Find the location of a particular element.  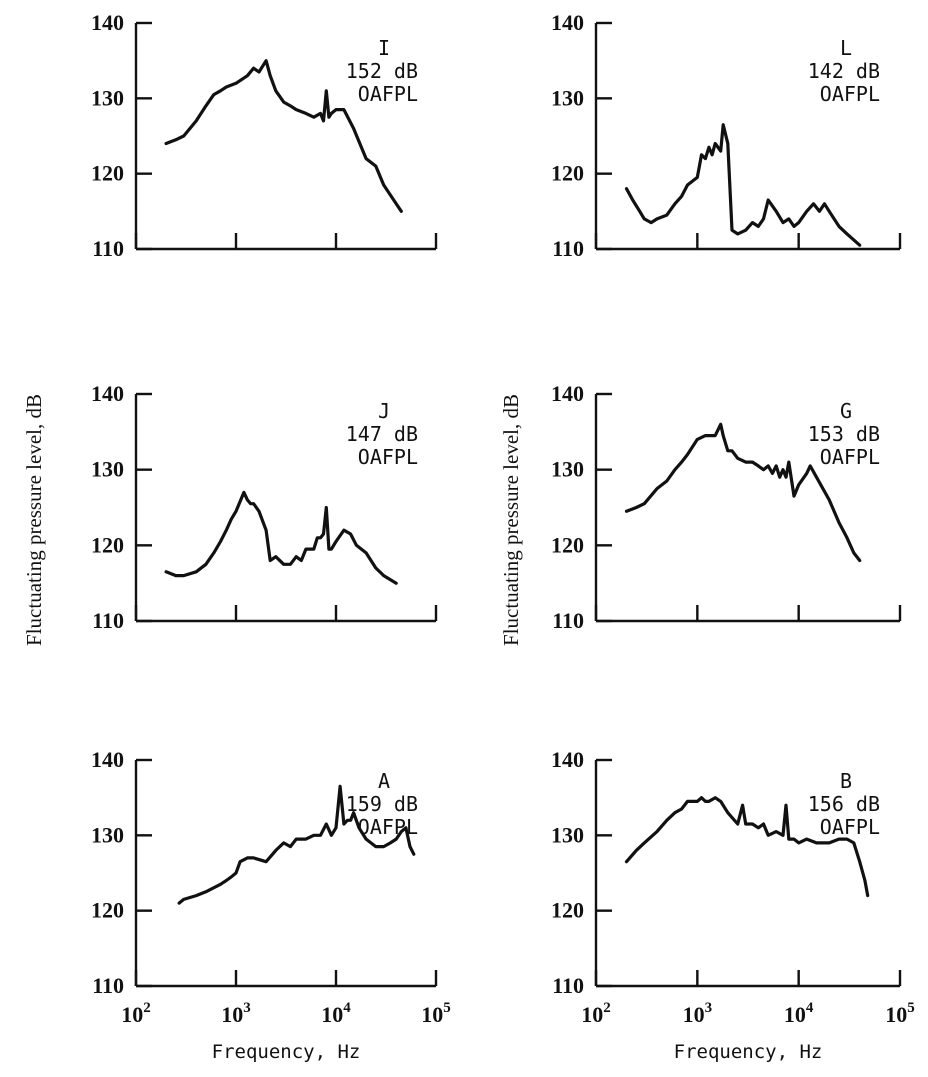

panel-annotation: L is located at coordinates (846, 48).